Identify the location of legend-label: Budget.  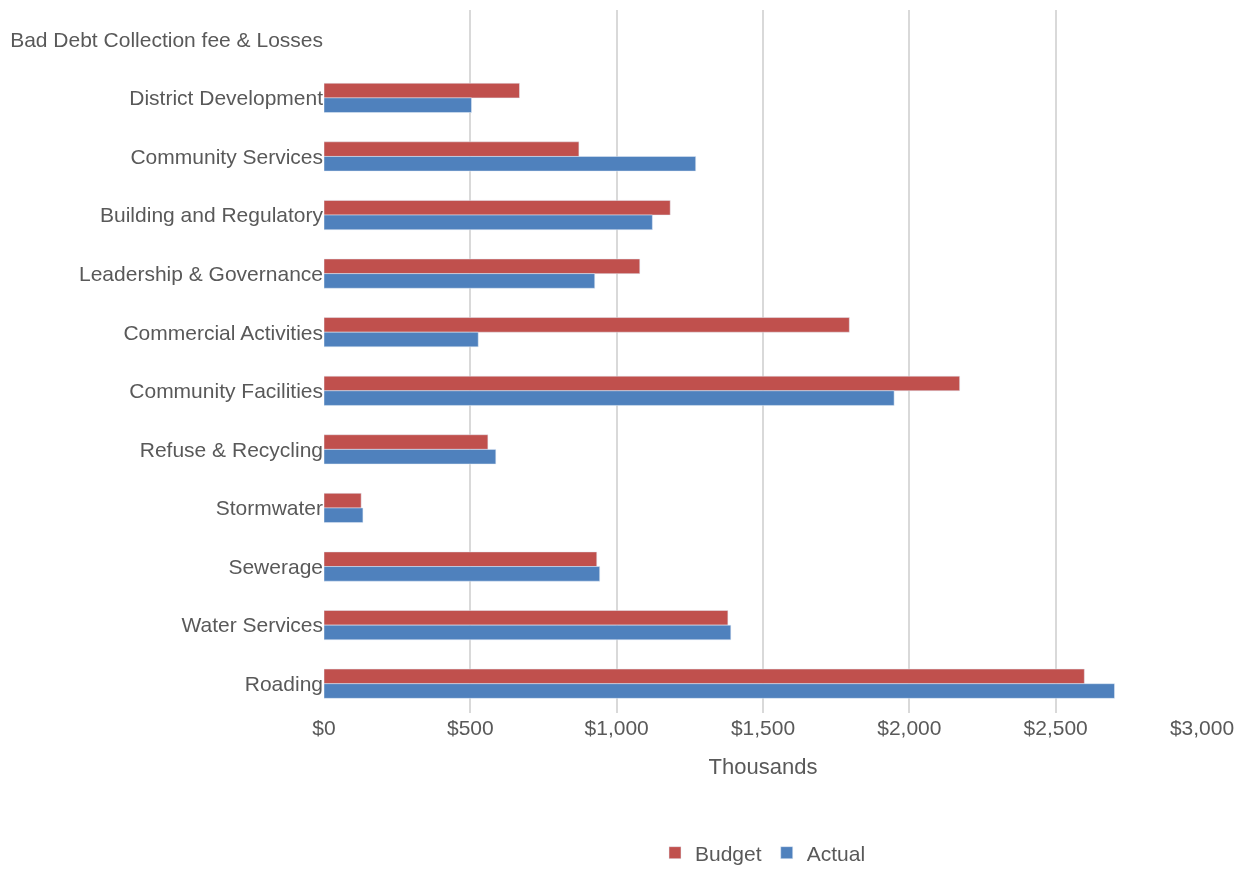
(728, 853).